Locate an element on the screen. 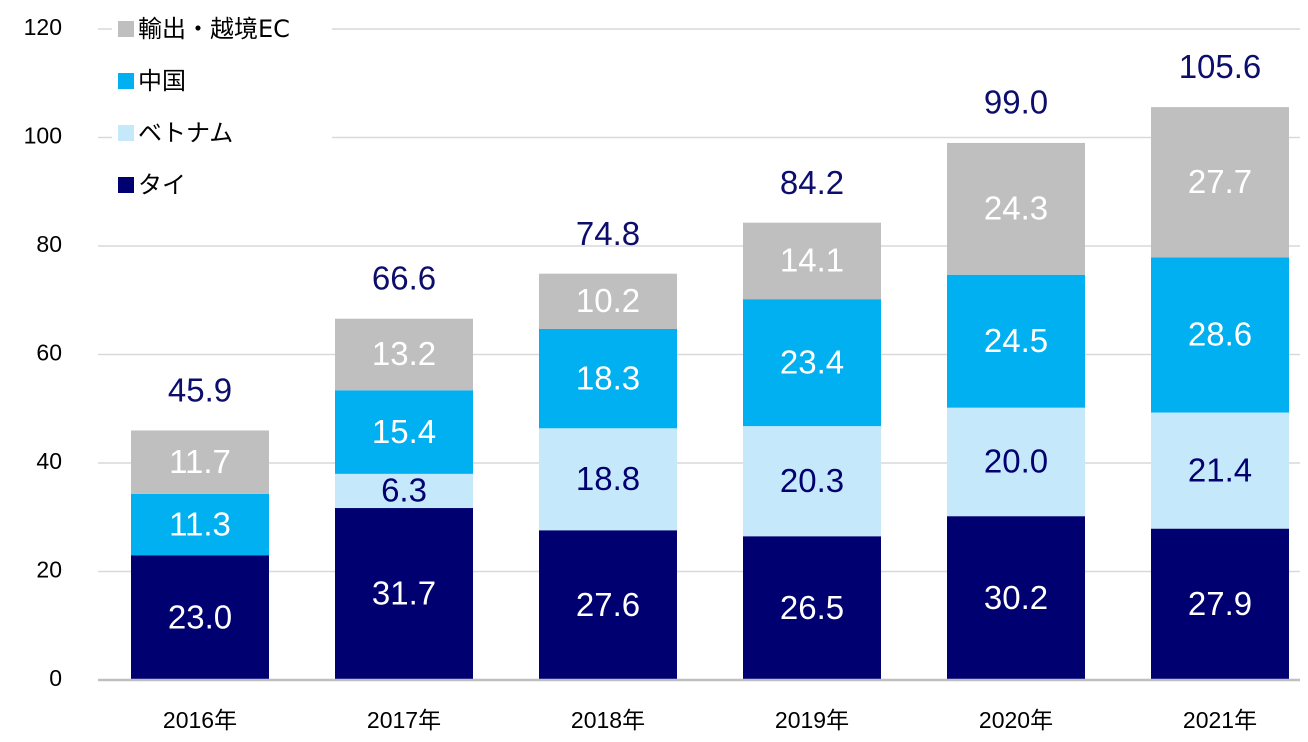  legend-background is located at coordinates (222, 107).